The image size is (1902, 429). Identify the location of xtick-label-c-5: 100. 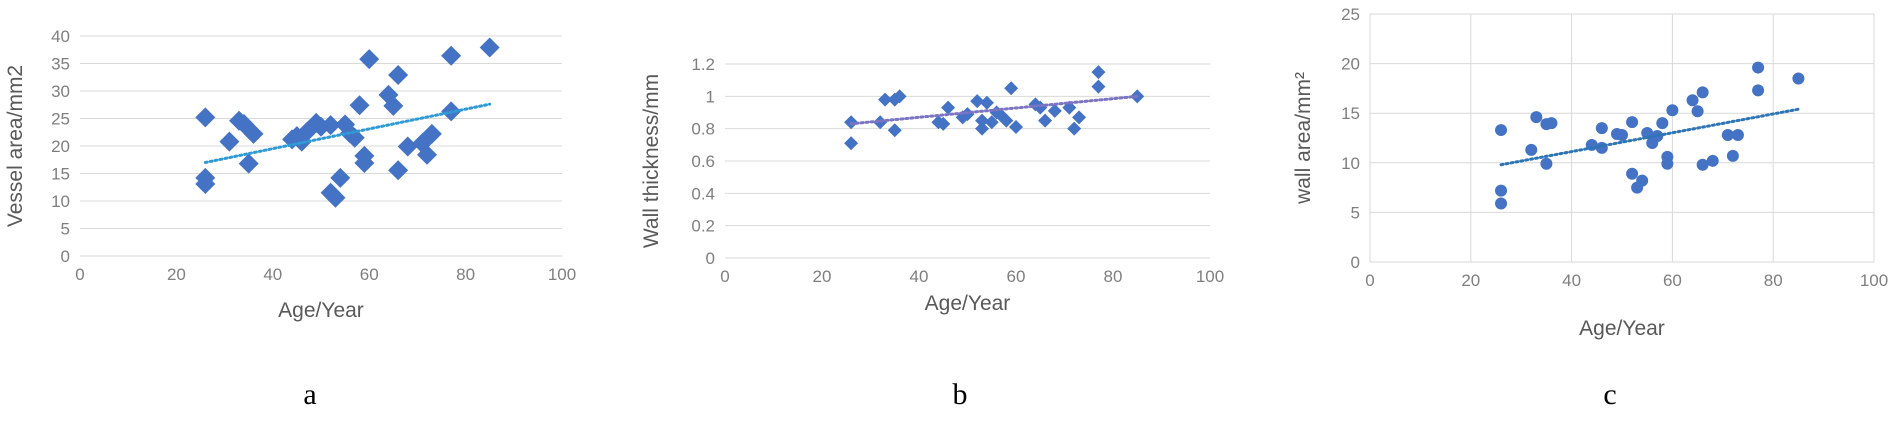
(1874, 280).